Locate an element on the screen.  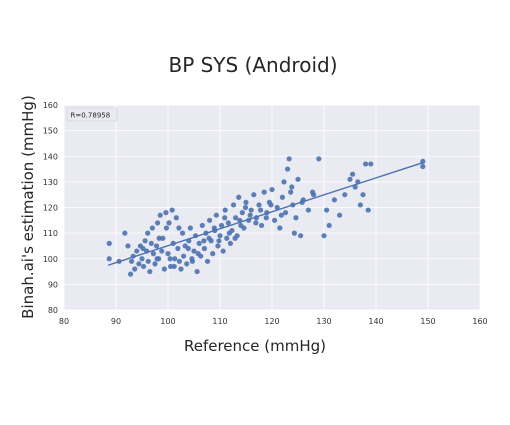
chart-title: BP SYS (Android) is located at coordinates (252, 65).